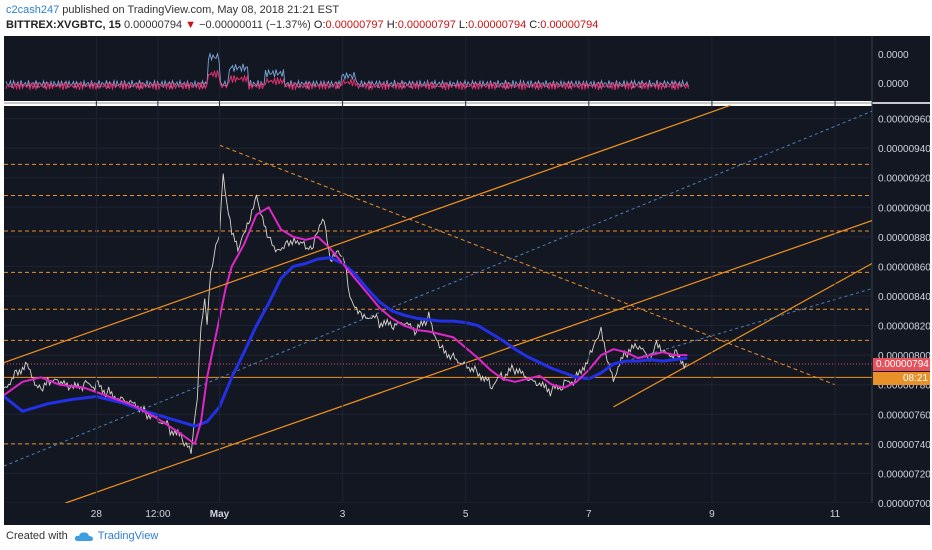  What do you see at coordinates (153, 25) in the screenshot?
I see `last-price: 0.00000794` at bounding box center [153, 25].